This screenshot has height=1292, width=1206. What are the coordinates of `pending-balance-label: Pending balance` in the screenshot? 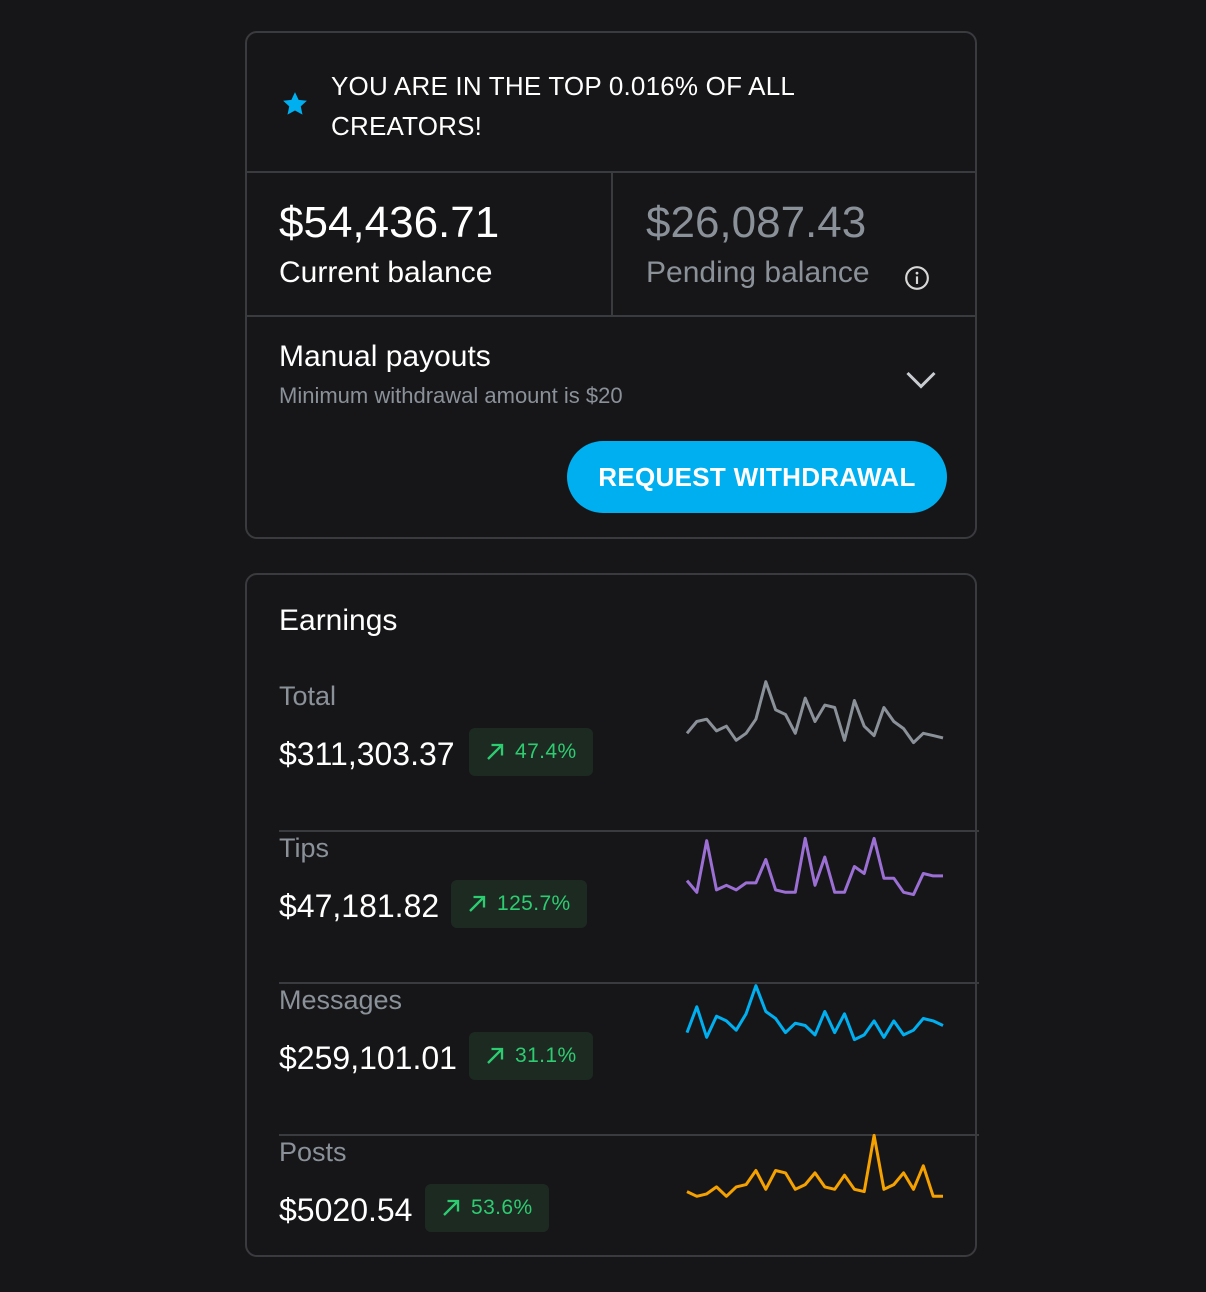 It's located at (758, 272).